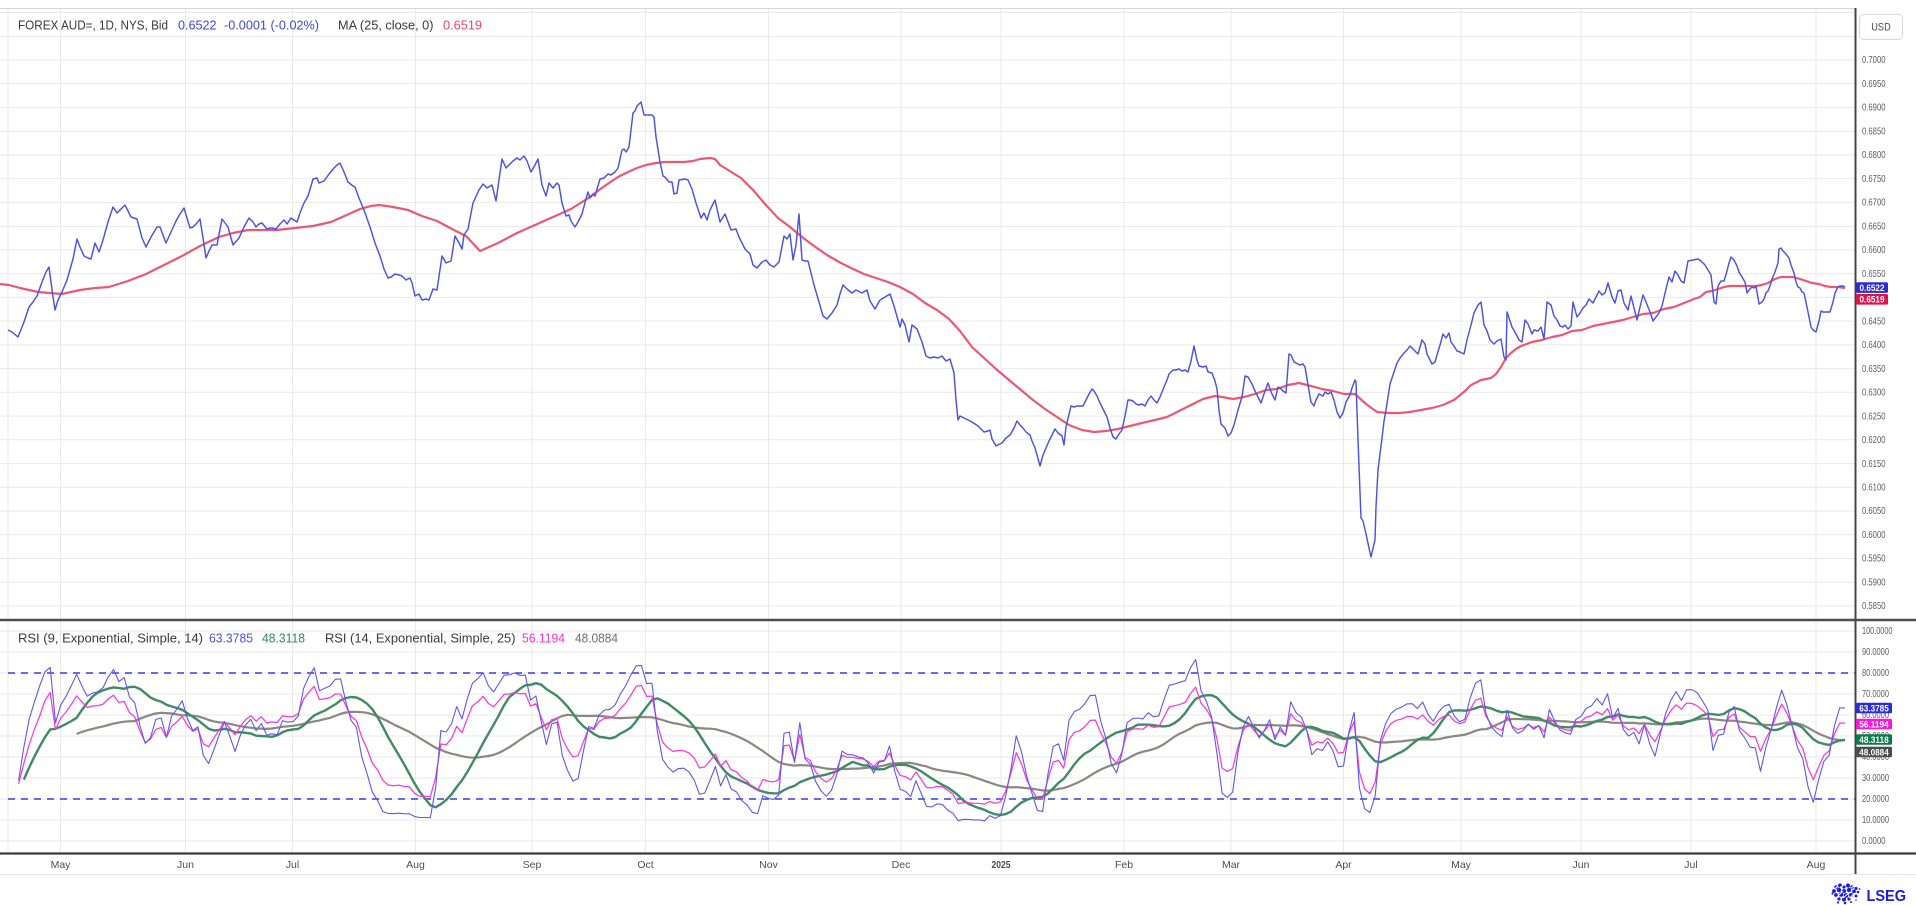  Describe the element at coordinates (1874, 511) in the screenshot. I see `svg-text: 0.6050` at that location.